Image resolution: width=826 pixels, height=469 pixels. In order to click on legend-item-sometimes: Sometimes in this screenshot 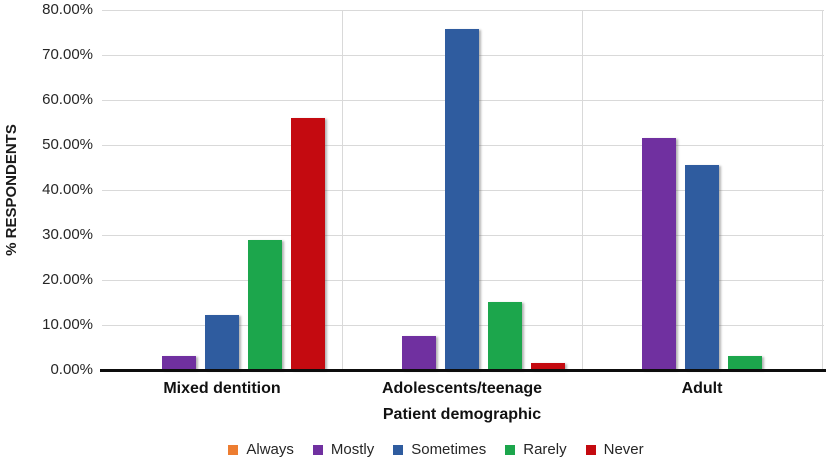, I will do `click(439, 450)`.